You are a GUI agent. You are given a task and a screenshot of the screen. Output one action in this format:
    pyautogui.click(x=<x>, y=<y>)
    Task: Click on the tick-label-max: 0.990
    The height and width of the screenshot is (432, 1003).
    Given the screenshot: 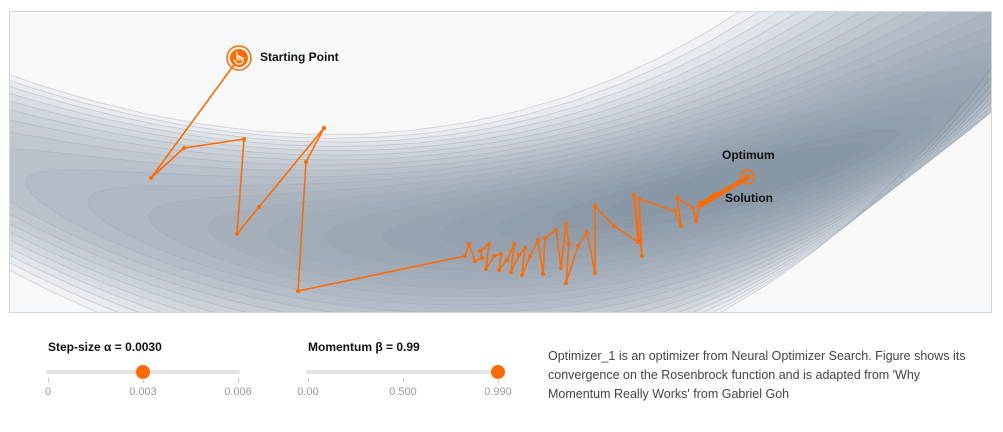 What is the action you would take?
    pyautogui.click(x=498, y=392)
    